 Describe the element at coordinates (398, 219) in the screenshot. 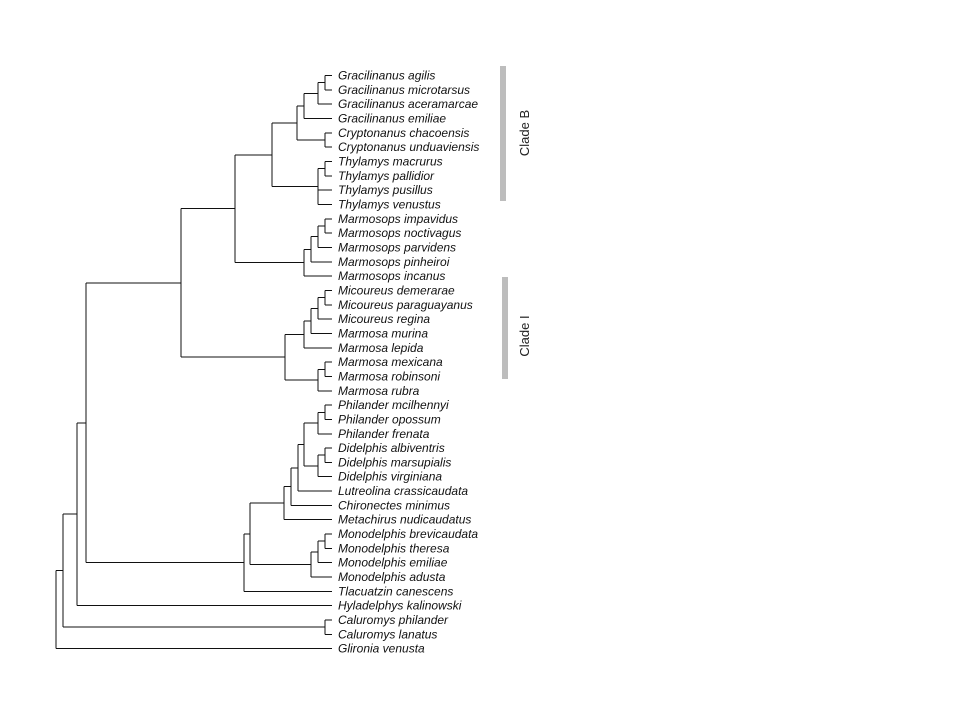

I see `taxon-label: Marmosops impavidus` at that location.